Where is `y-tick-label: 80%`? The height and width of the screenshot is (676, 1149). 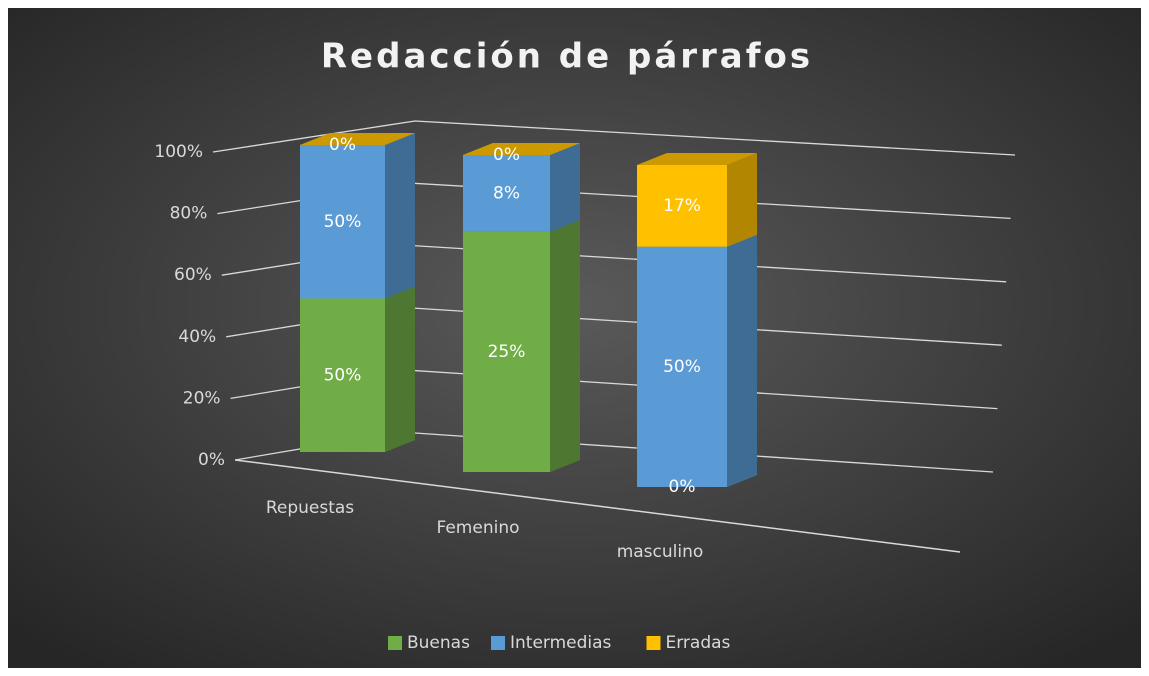 y-tick-label: 80% is located at coordinates (189, 214).